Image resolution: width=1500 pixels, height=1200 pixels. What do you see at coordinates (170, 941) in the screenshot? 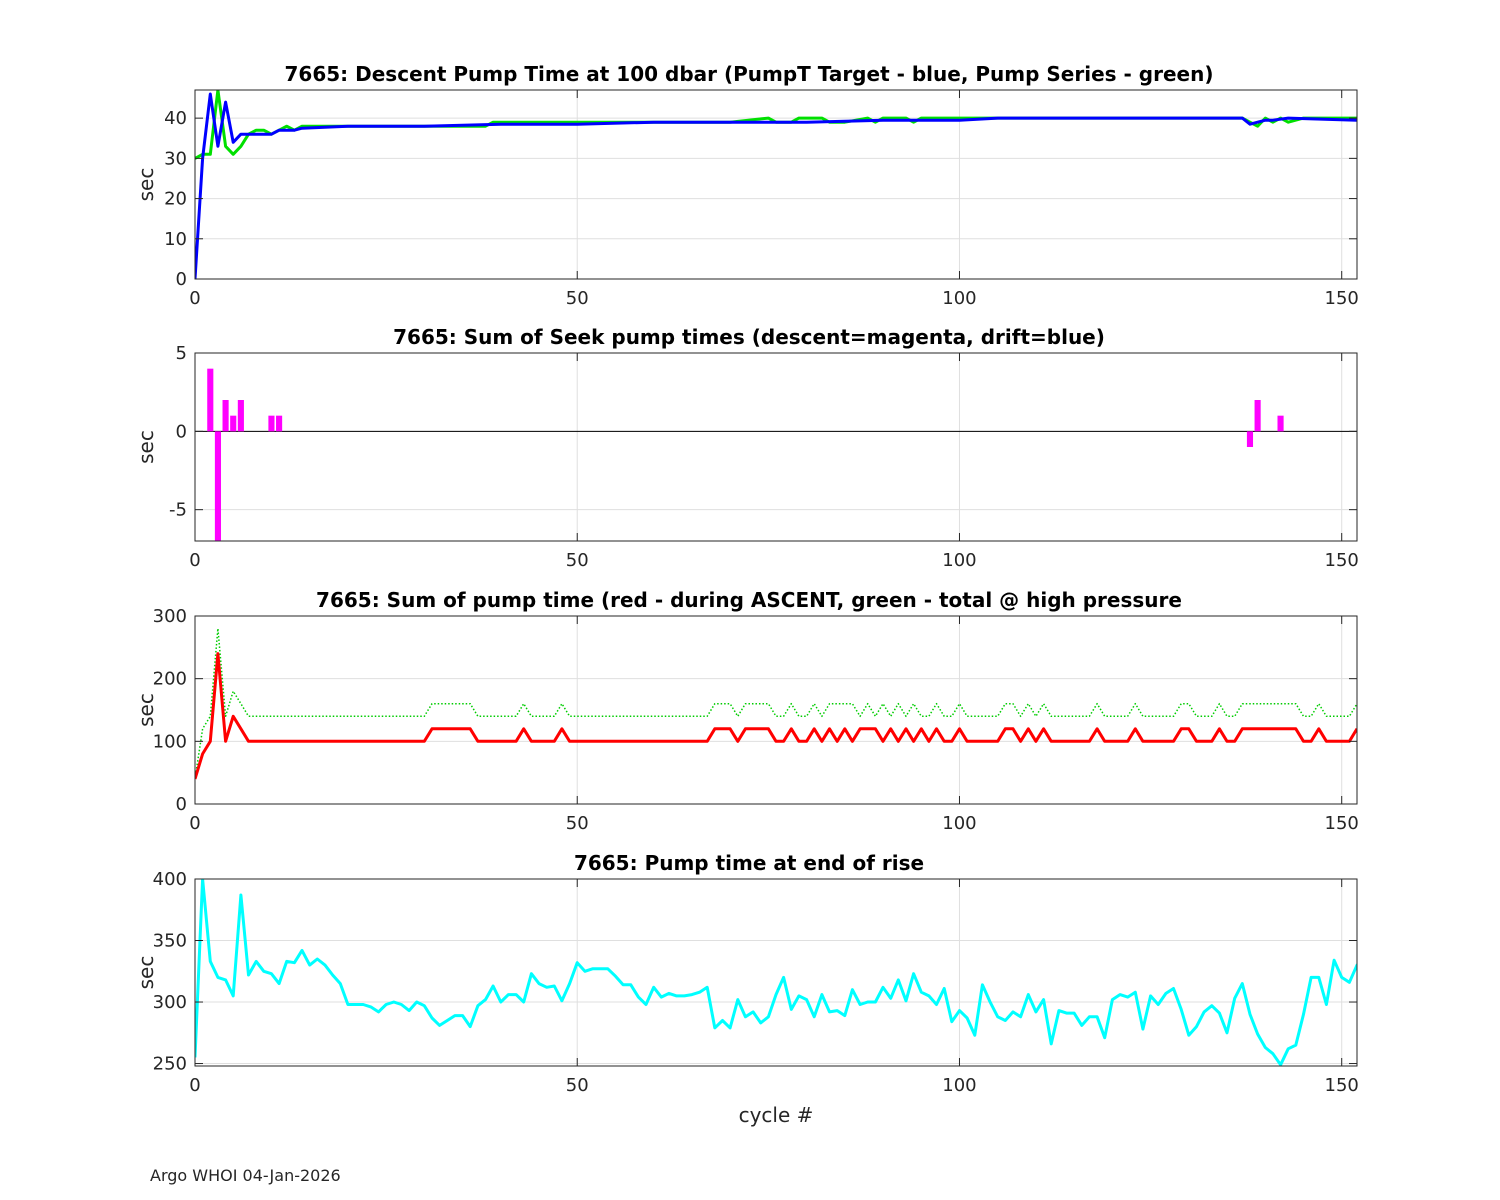
I see `y-tick-label: 350` at bounding box center [170, 941].